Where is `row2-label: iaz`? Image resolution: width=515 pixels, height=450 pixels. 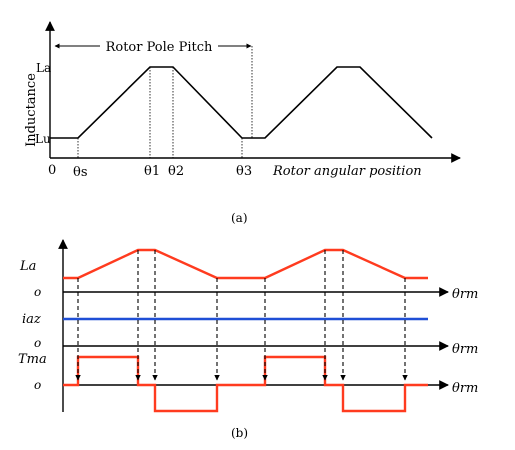
row2-label: iaz is located at coordinates (31, 319).